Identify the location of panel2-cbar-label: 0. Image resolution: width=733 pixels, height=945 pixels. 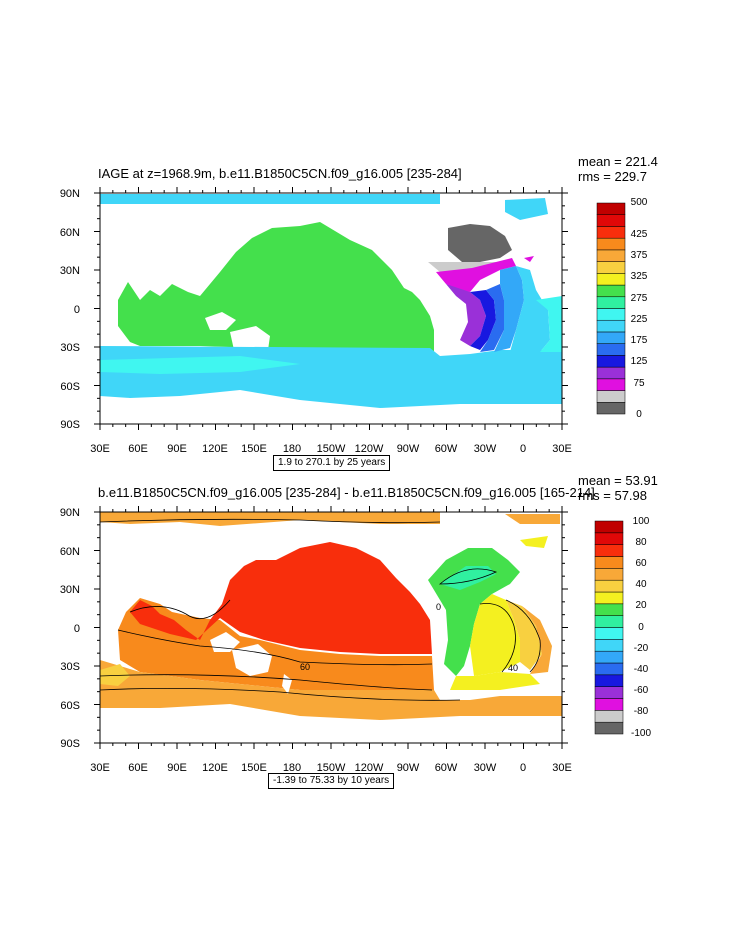
(641, 627).